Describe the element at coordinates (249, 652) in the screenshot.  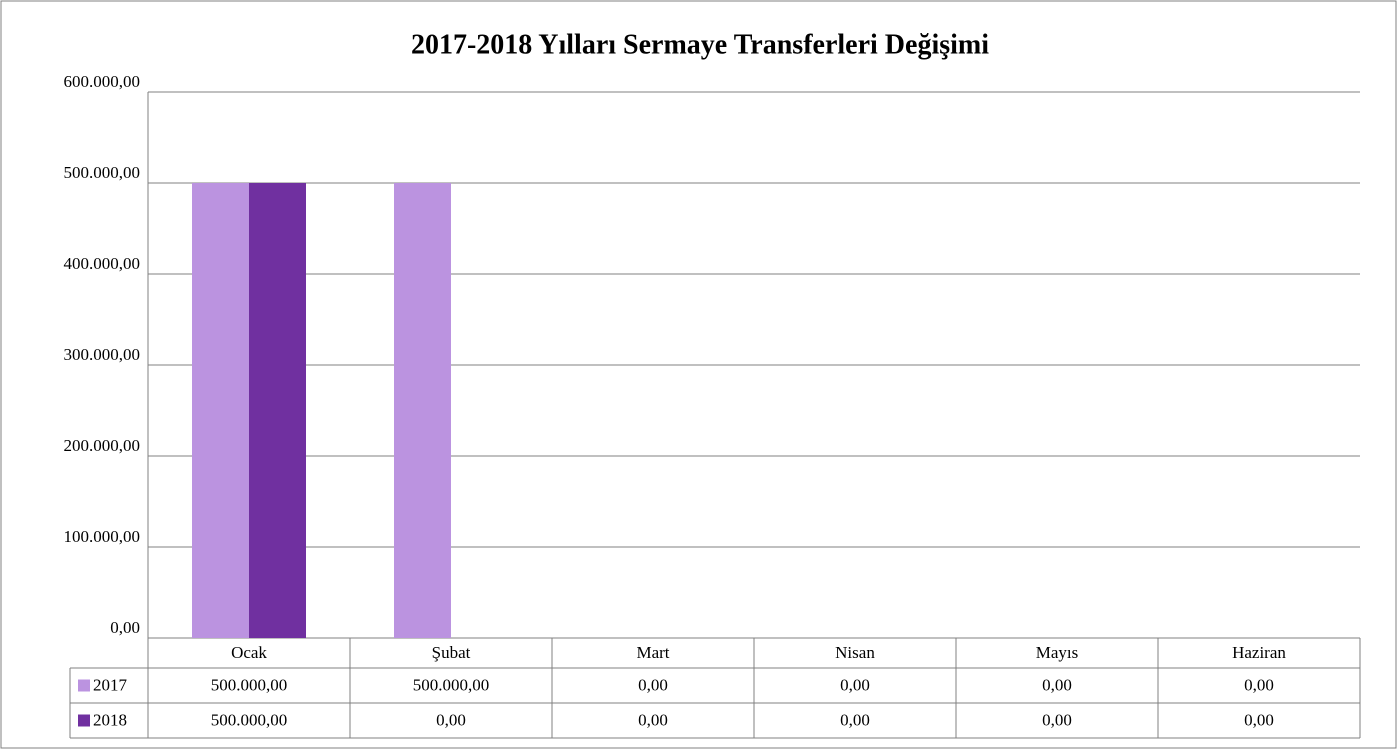
I see `x-tick-label: Ocak` at that location.